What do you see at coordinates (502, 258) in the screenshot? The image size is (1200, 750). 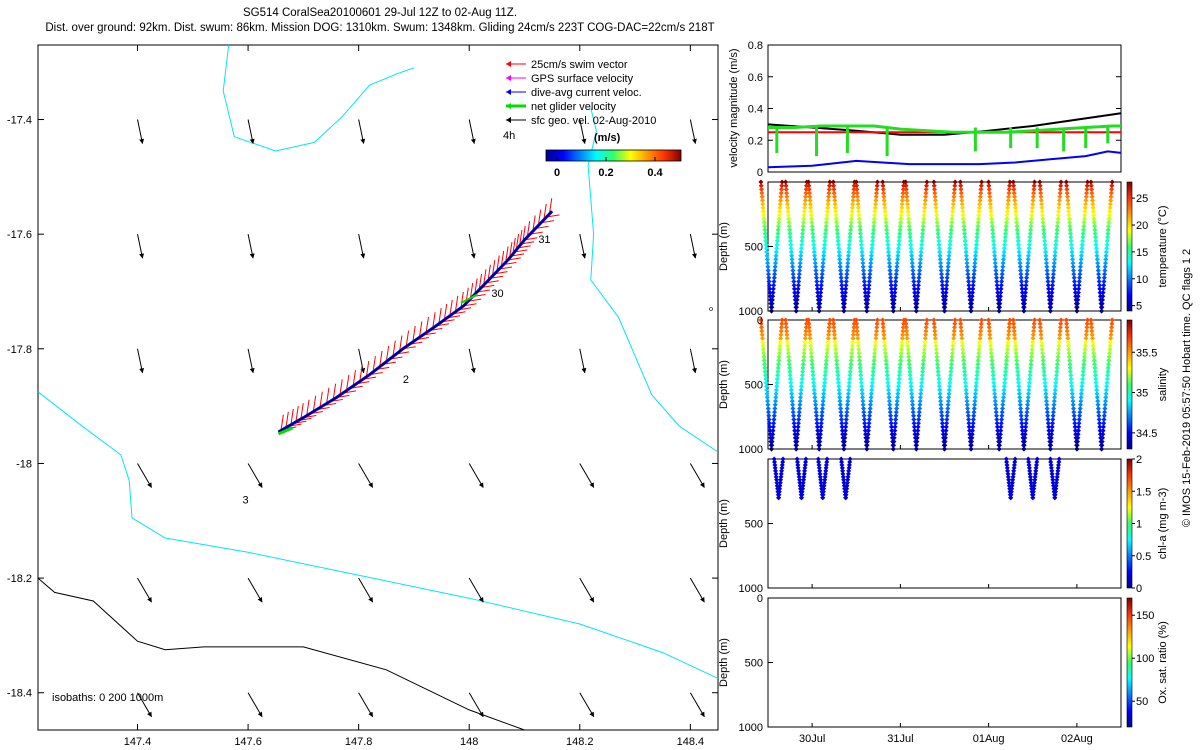 I see `swim-vector` at bounding box center [502, 258].